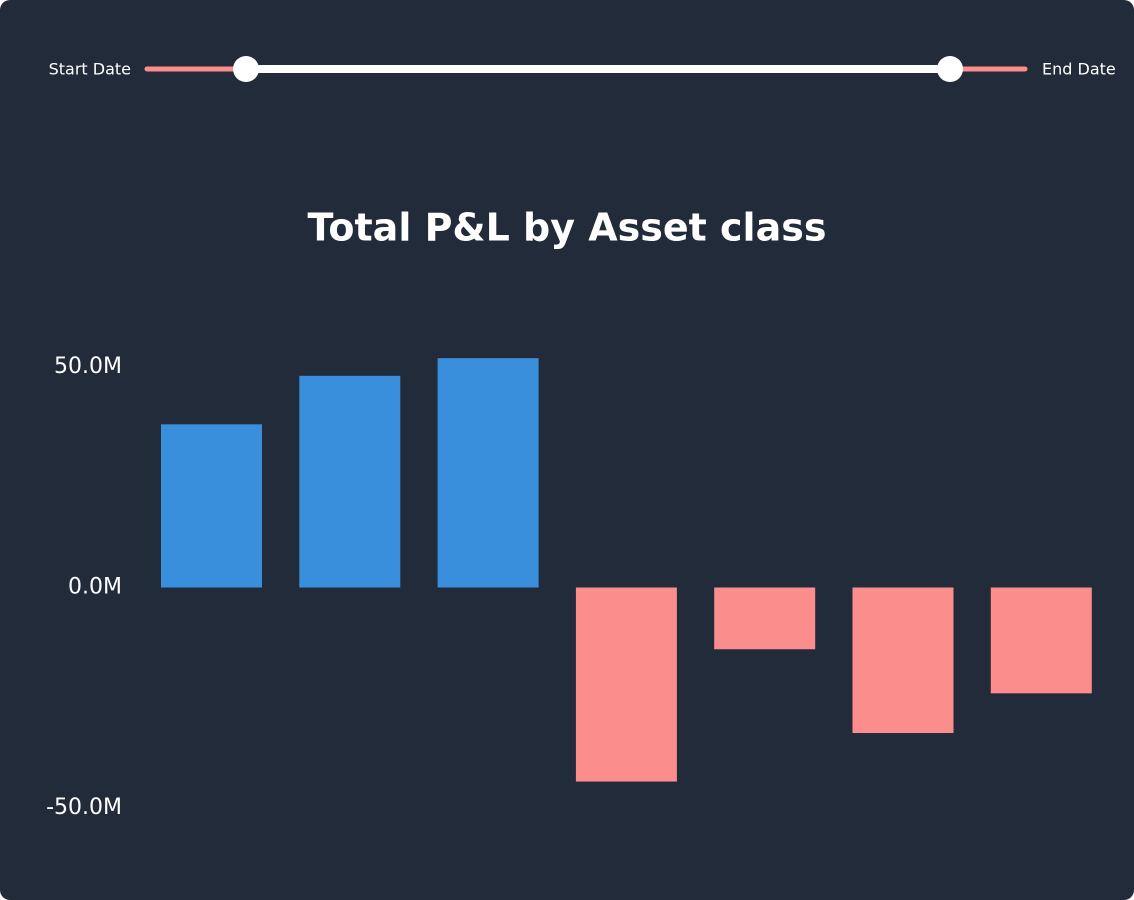 This screenshot has width=1134, height=900. Describe the element at coordinates (84, 807) in the screenshot. I see `y-tick-label: -50.0M` at that location.